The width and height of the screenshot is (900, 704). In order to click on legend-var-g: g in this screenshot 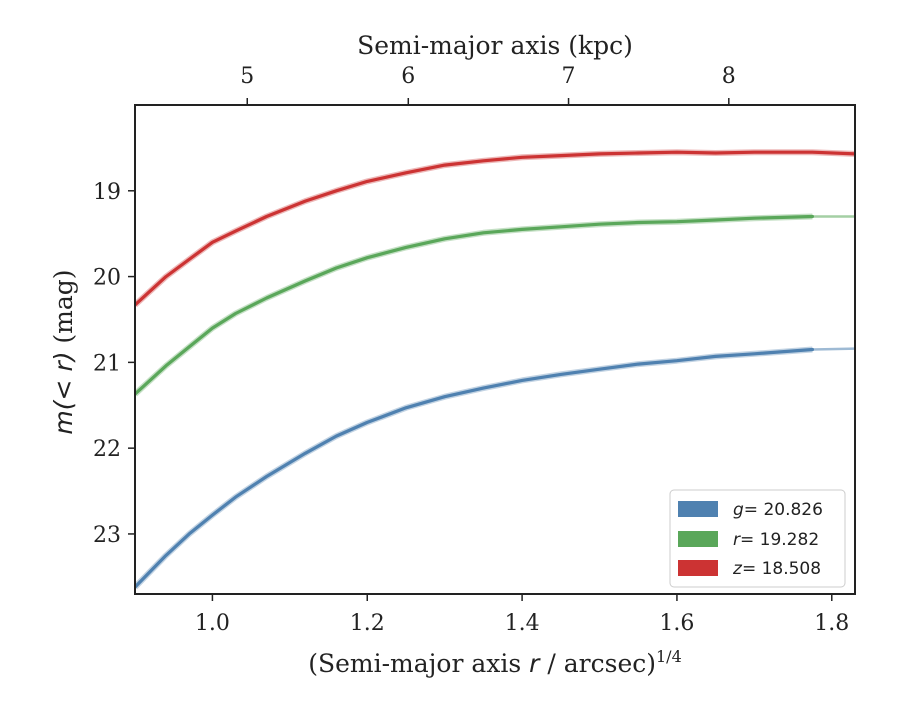, I will do `click(738, 510)`.